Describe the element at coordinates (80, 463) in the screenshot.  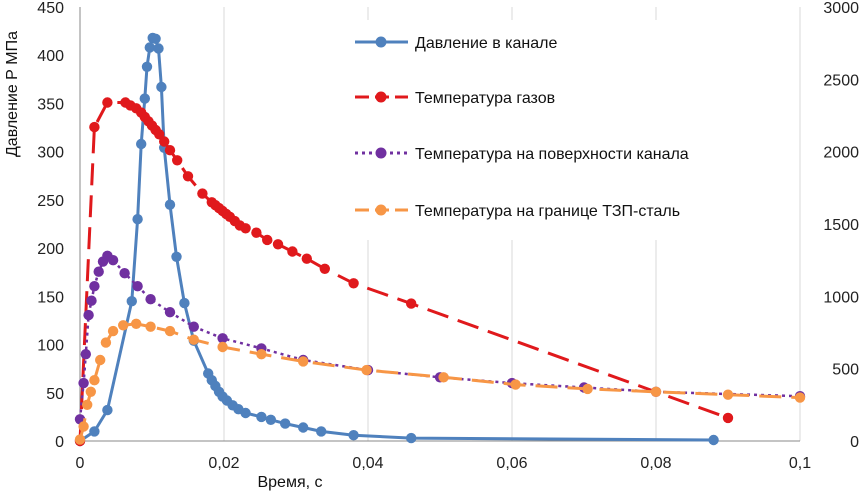
I see `x-tick-label: 0` at that location.